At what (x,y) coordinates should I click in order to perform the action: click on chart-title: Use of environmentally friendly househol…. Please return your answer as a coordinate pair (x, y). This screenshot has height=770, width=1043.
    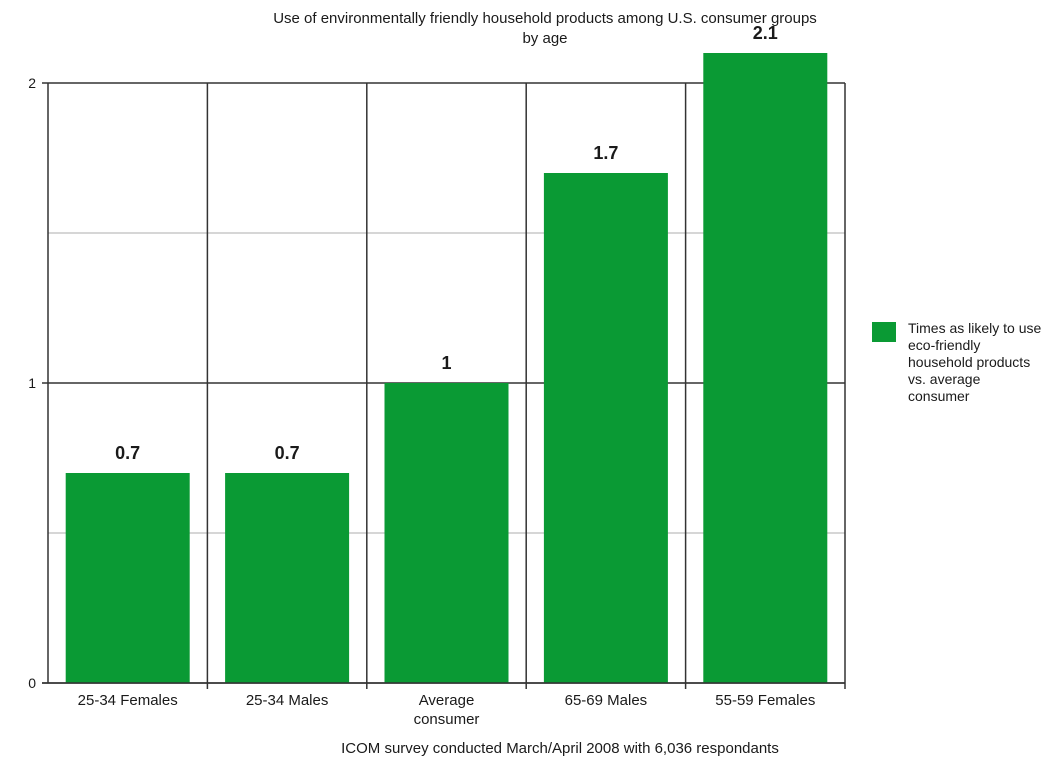
    Looking at the image, I should click on (545, 18).